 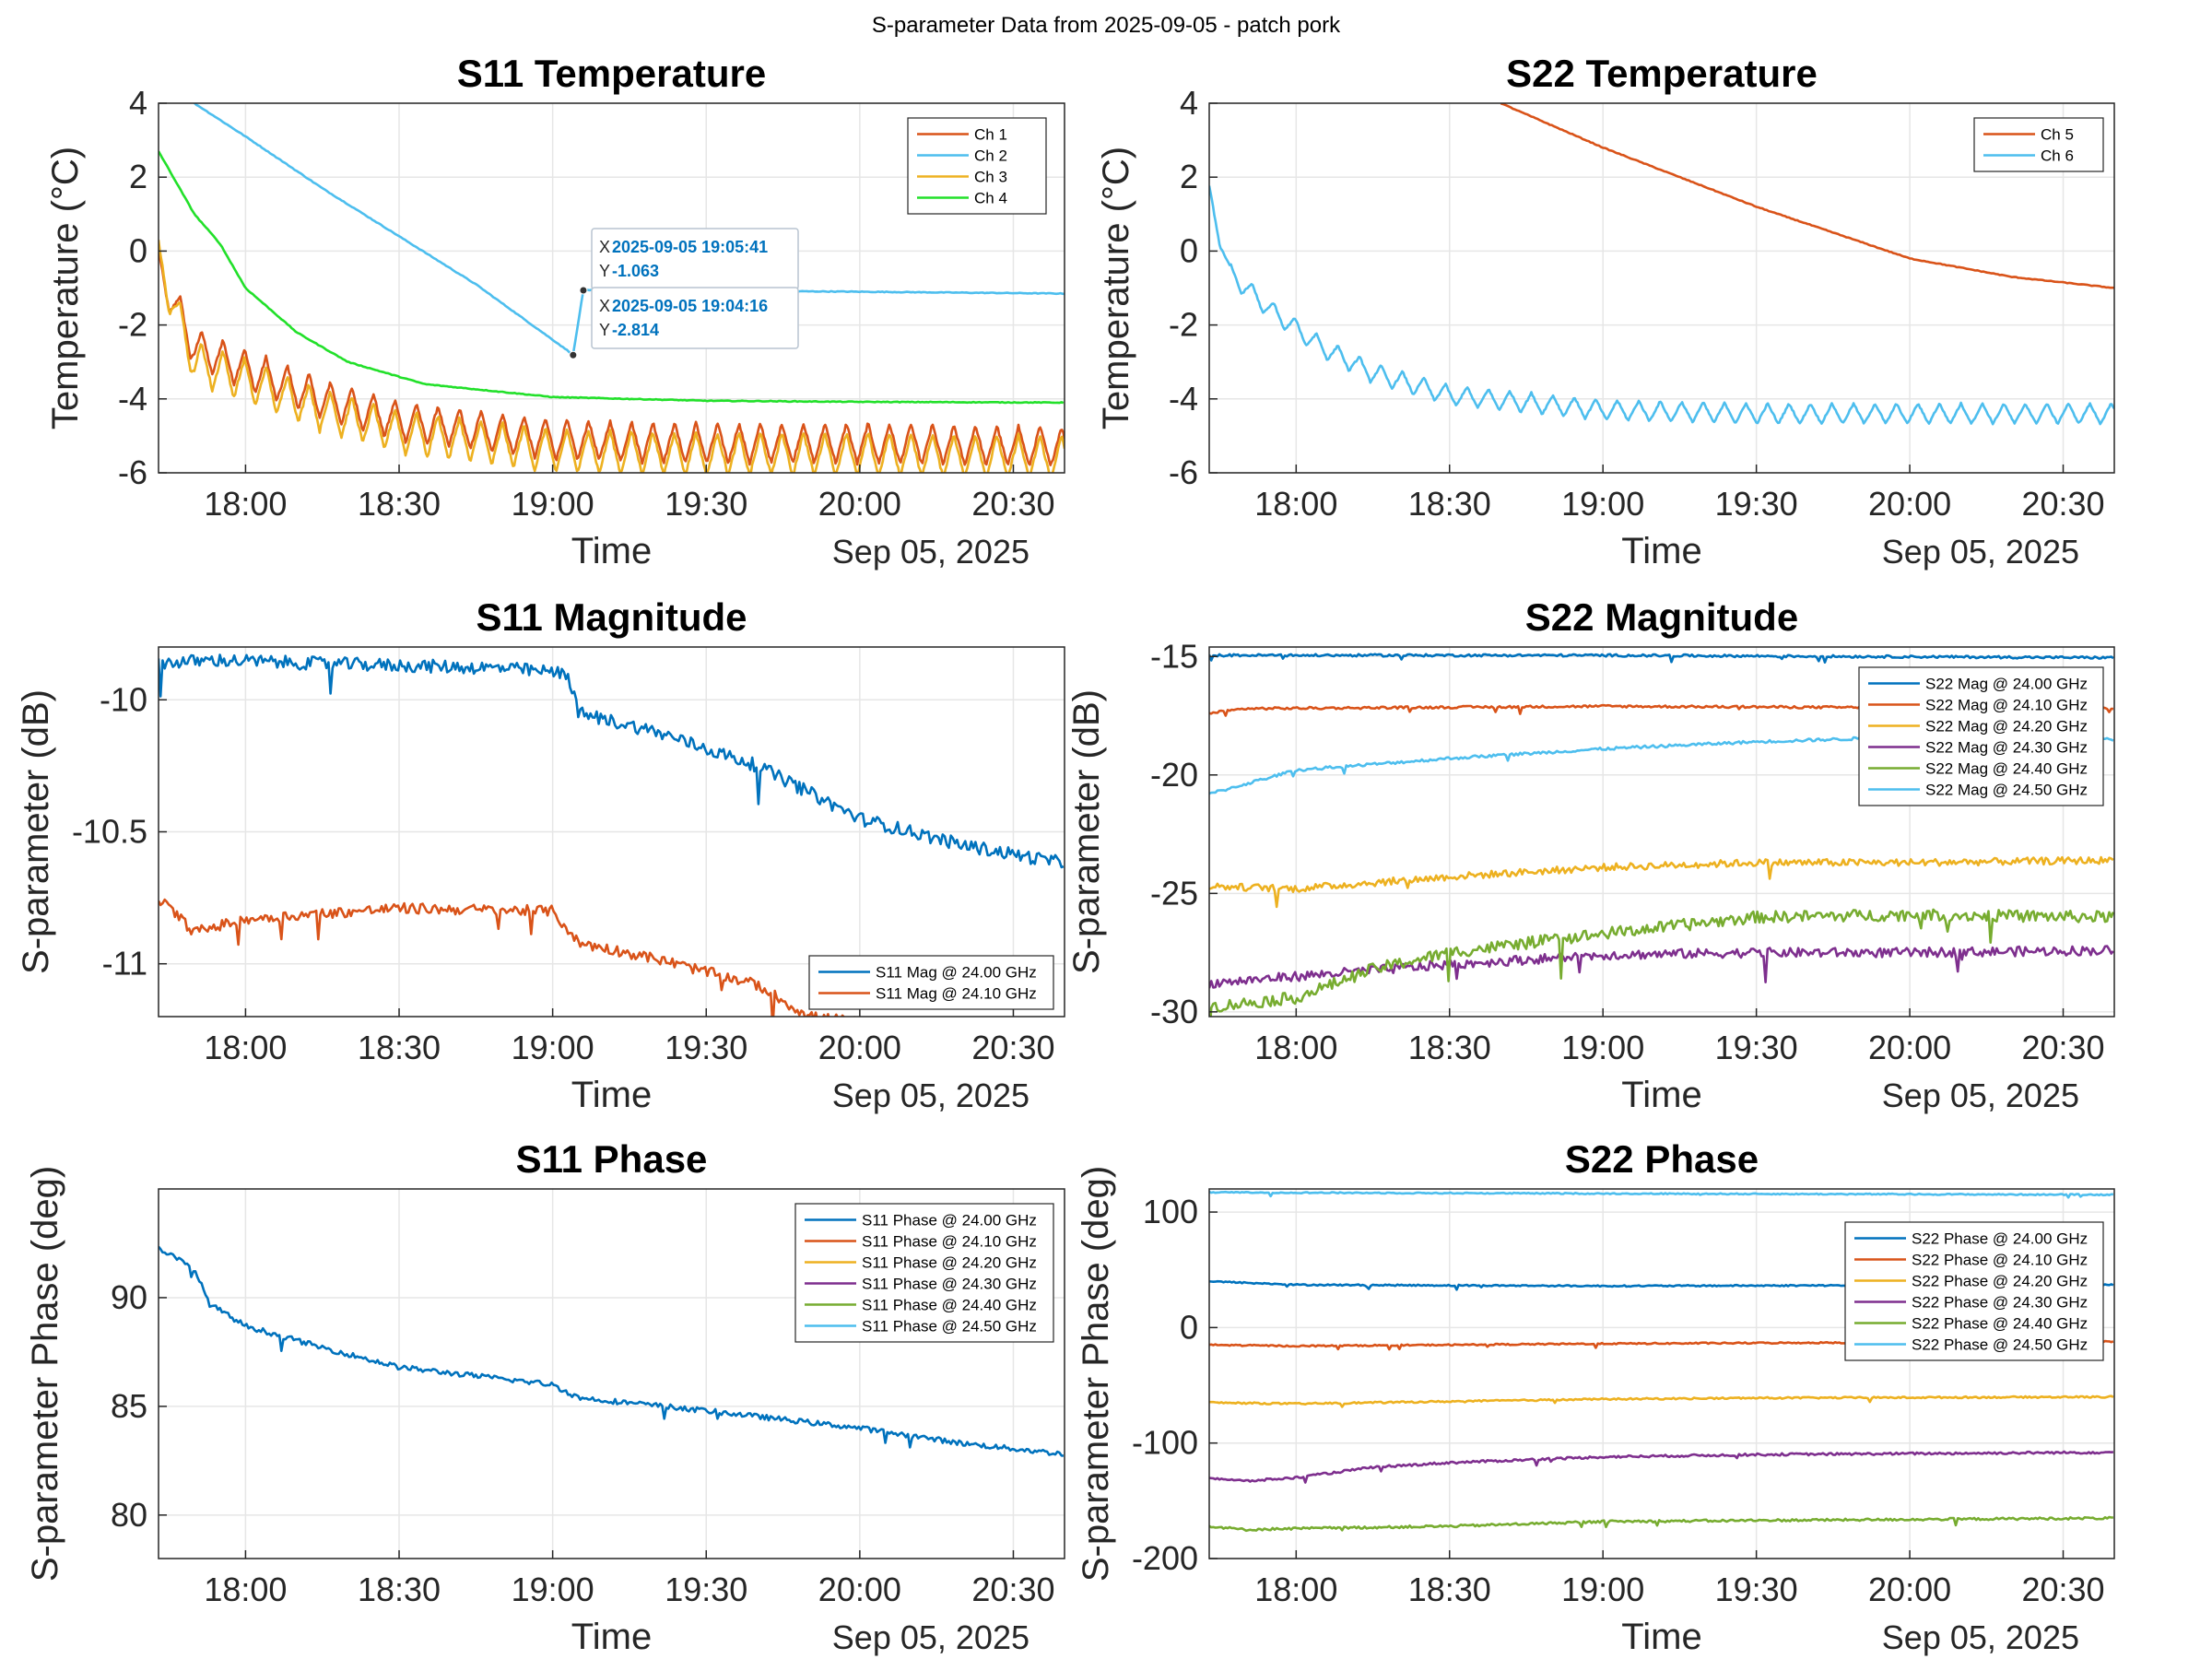 What do you see at coordinates (1661, 967) in the screenshot?
I see `series-line-s22-mag-24-30-ghz` at bounding box center [1661, 967].